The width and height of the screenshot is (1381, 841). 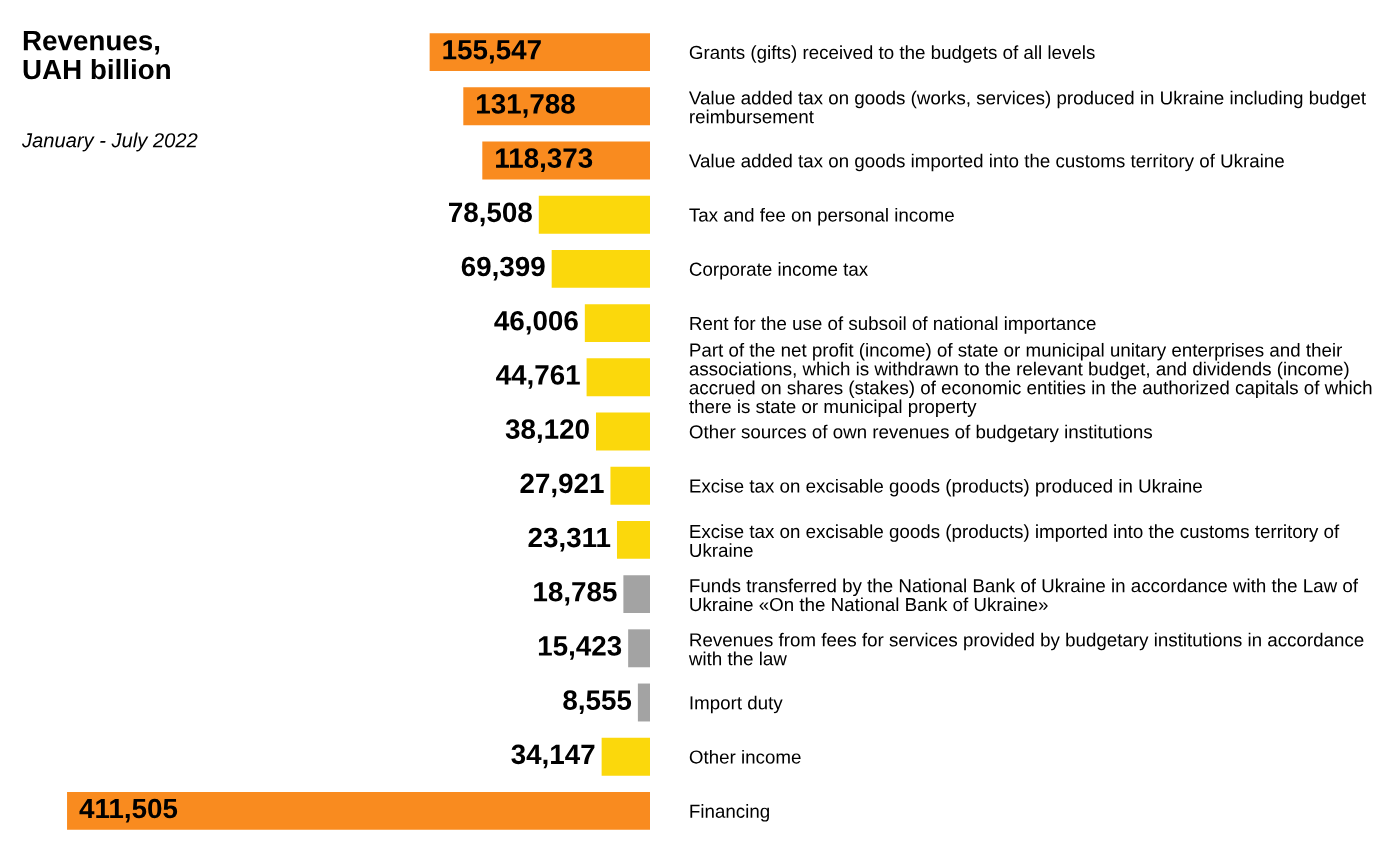 I want to click on data-label: 131,788, so click(x=526, y=106).